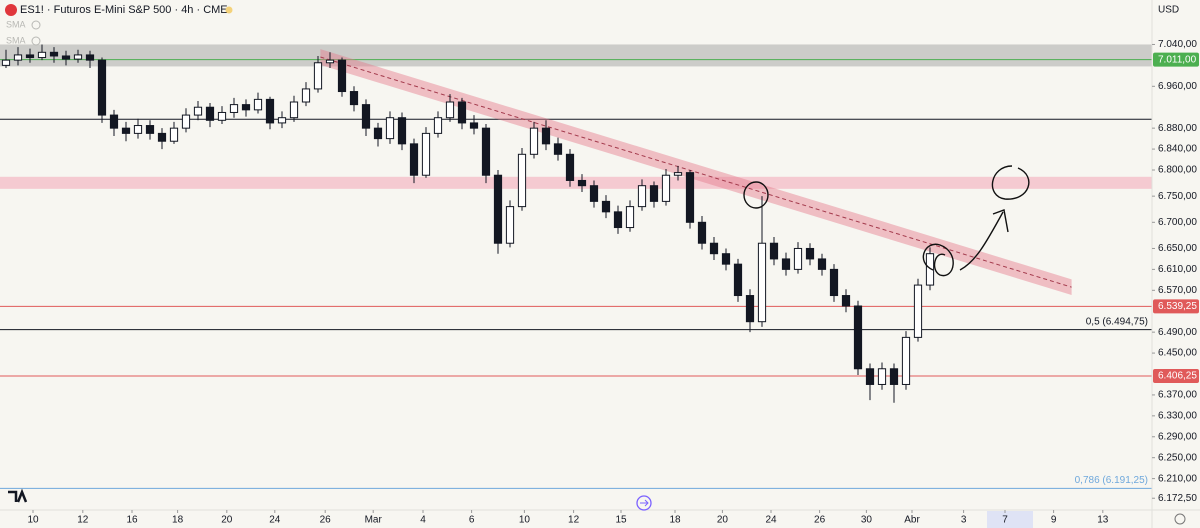  Describe the element at coordinates (1177, 306) in the screenshot. I see `price-tag-label: 6.539,25` at that location.